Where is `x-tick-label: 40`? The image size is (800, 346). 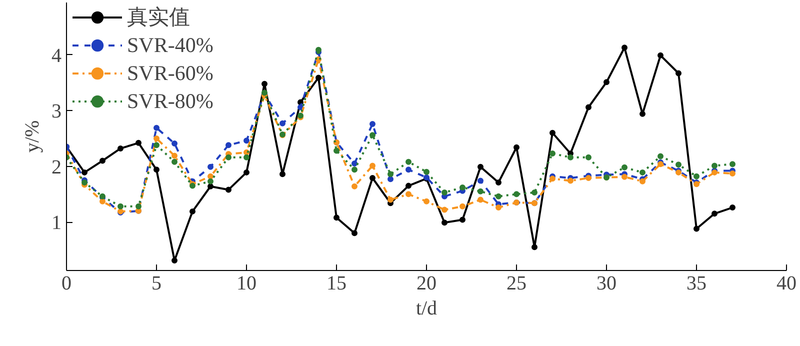 x-tick-label: 40 is located at coordinates (786, 283).